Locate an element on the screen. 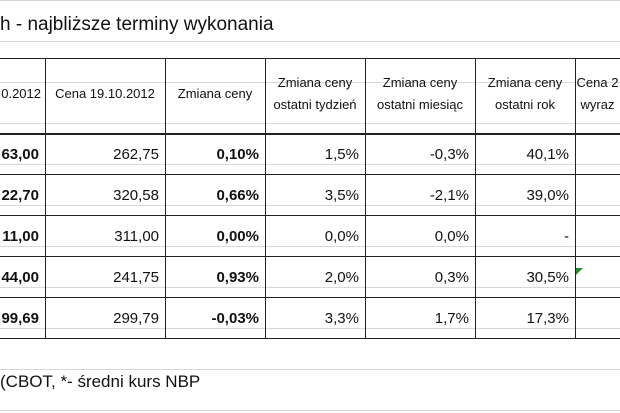 The height and width of the screenshot is (413, 620). column-header: .0.2012 is located at coordinates (22, 94).